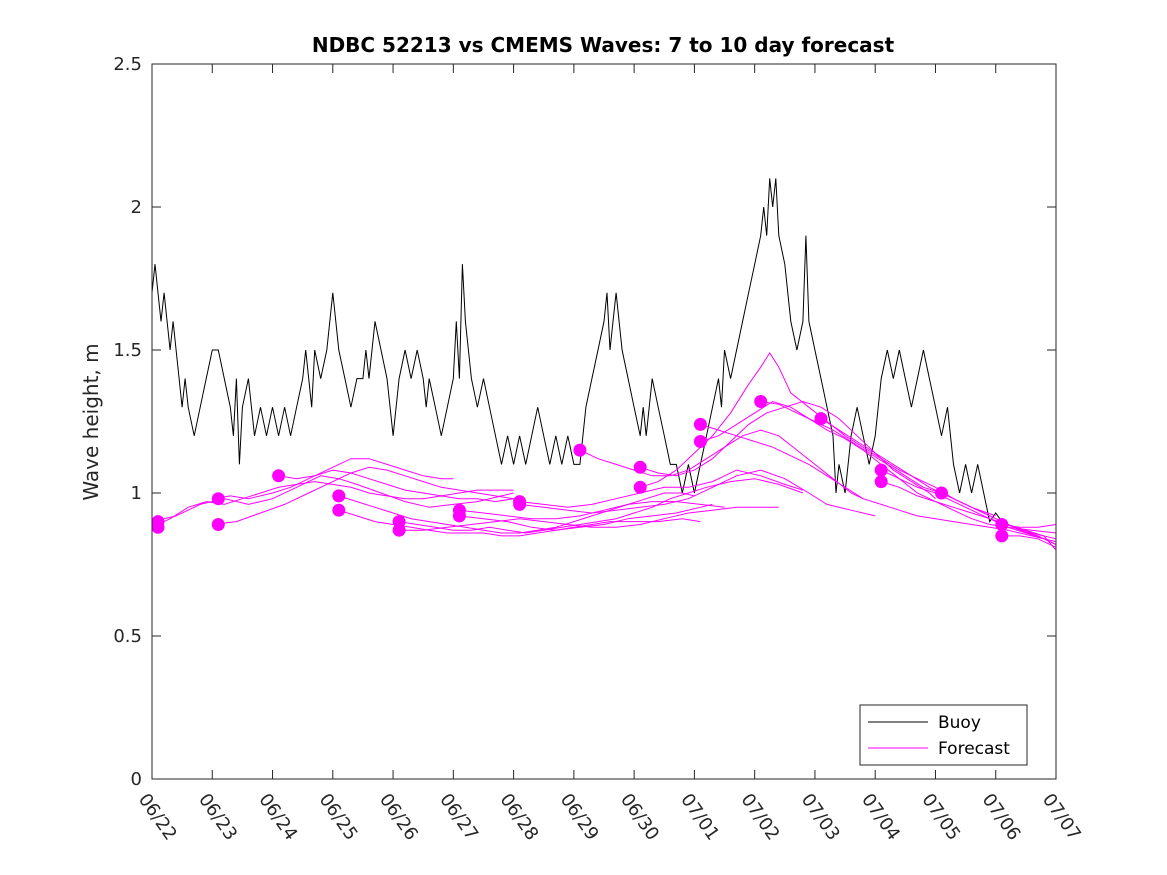  Describe the element at coordinates (959, 723) in the screenshot. I see `legend-label-buoy: Buoy` at that location.